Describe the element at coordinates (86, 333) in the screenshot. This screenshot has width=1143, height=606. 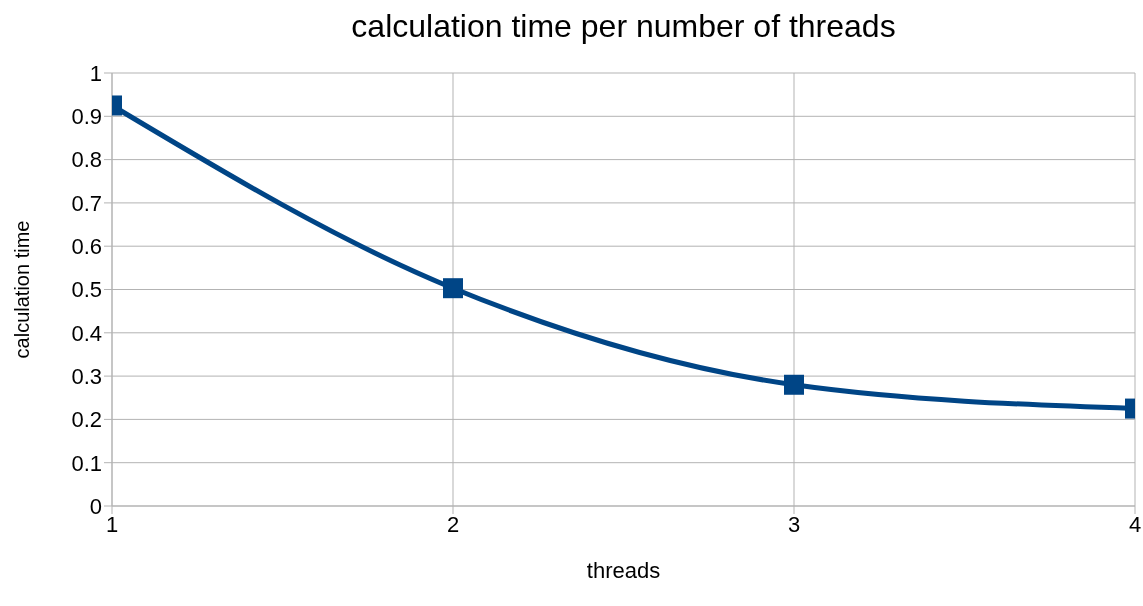
I see `y-tick-label: 0.4` at that location.